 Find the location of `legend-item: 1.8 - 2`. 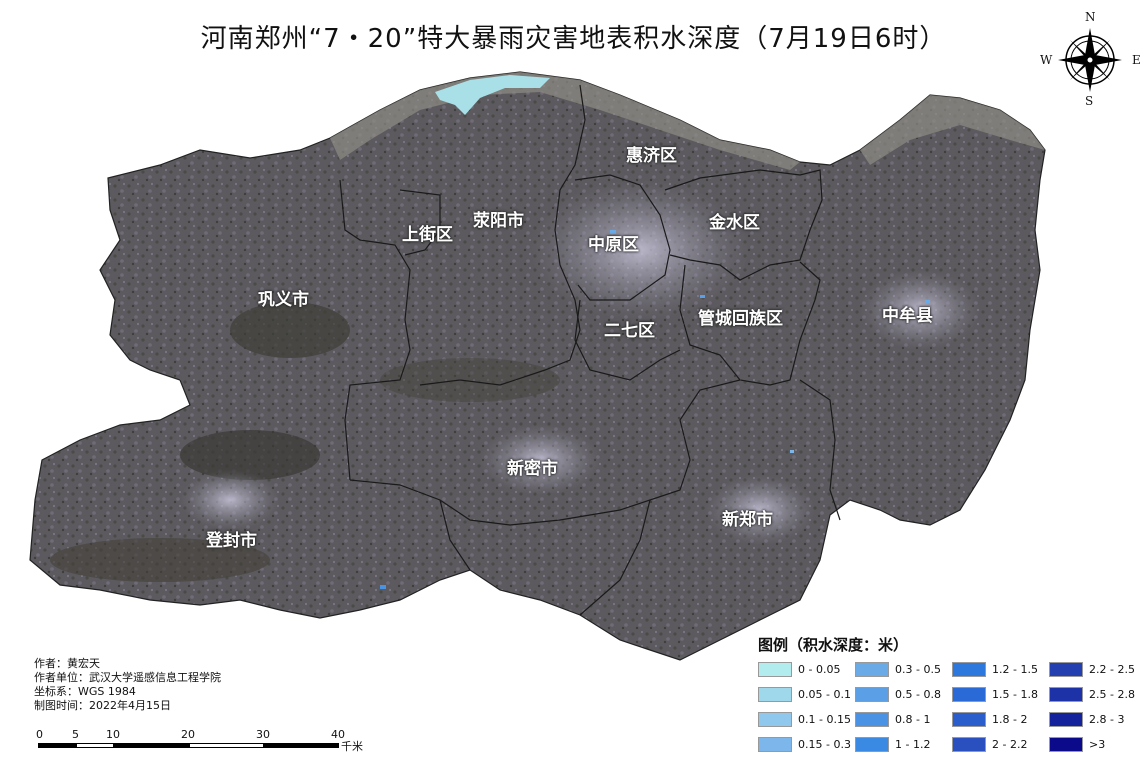

legend-item: 1.8 - 2 is located at coordinates (999, 720).